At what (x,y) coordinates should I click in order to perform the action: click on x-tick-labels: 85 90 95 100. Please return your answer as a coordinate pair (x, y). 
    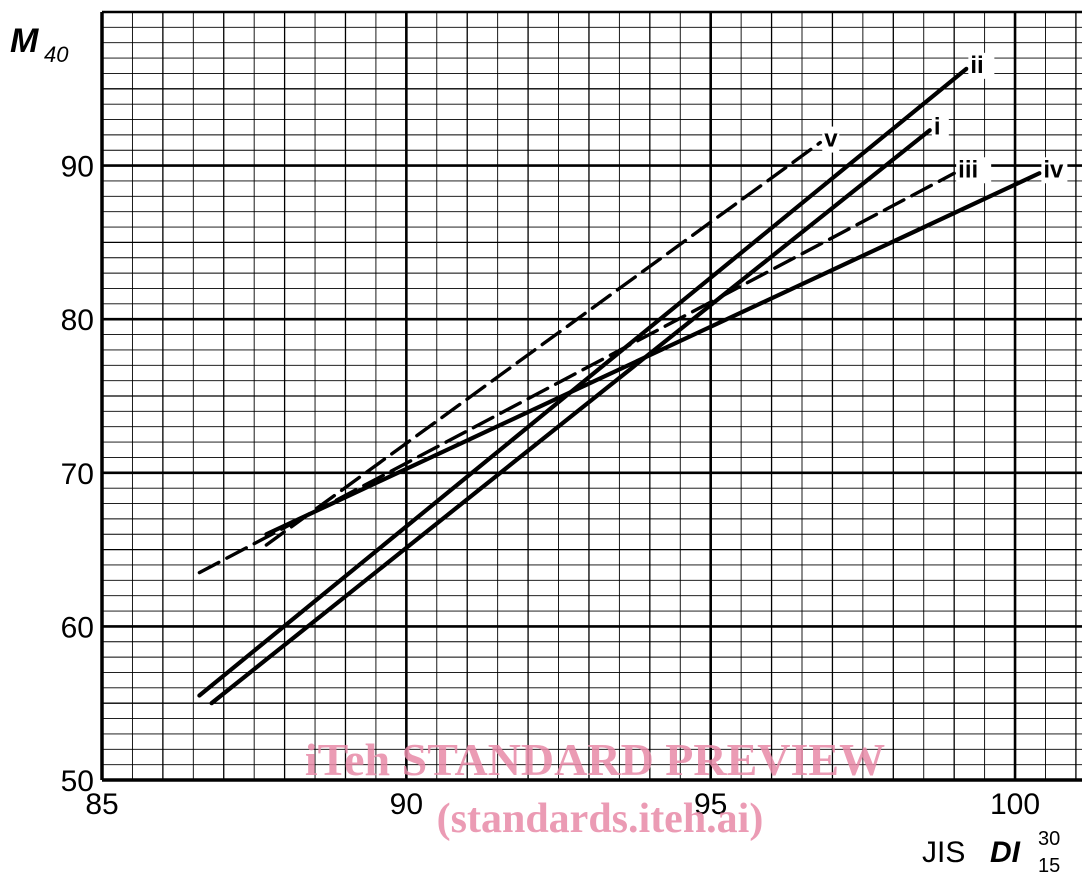
    Looking at the image, I should click on (562, 804).